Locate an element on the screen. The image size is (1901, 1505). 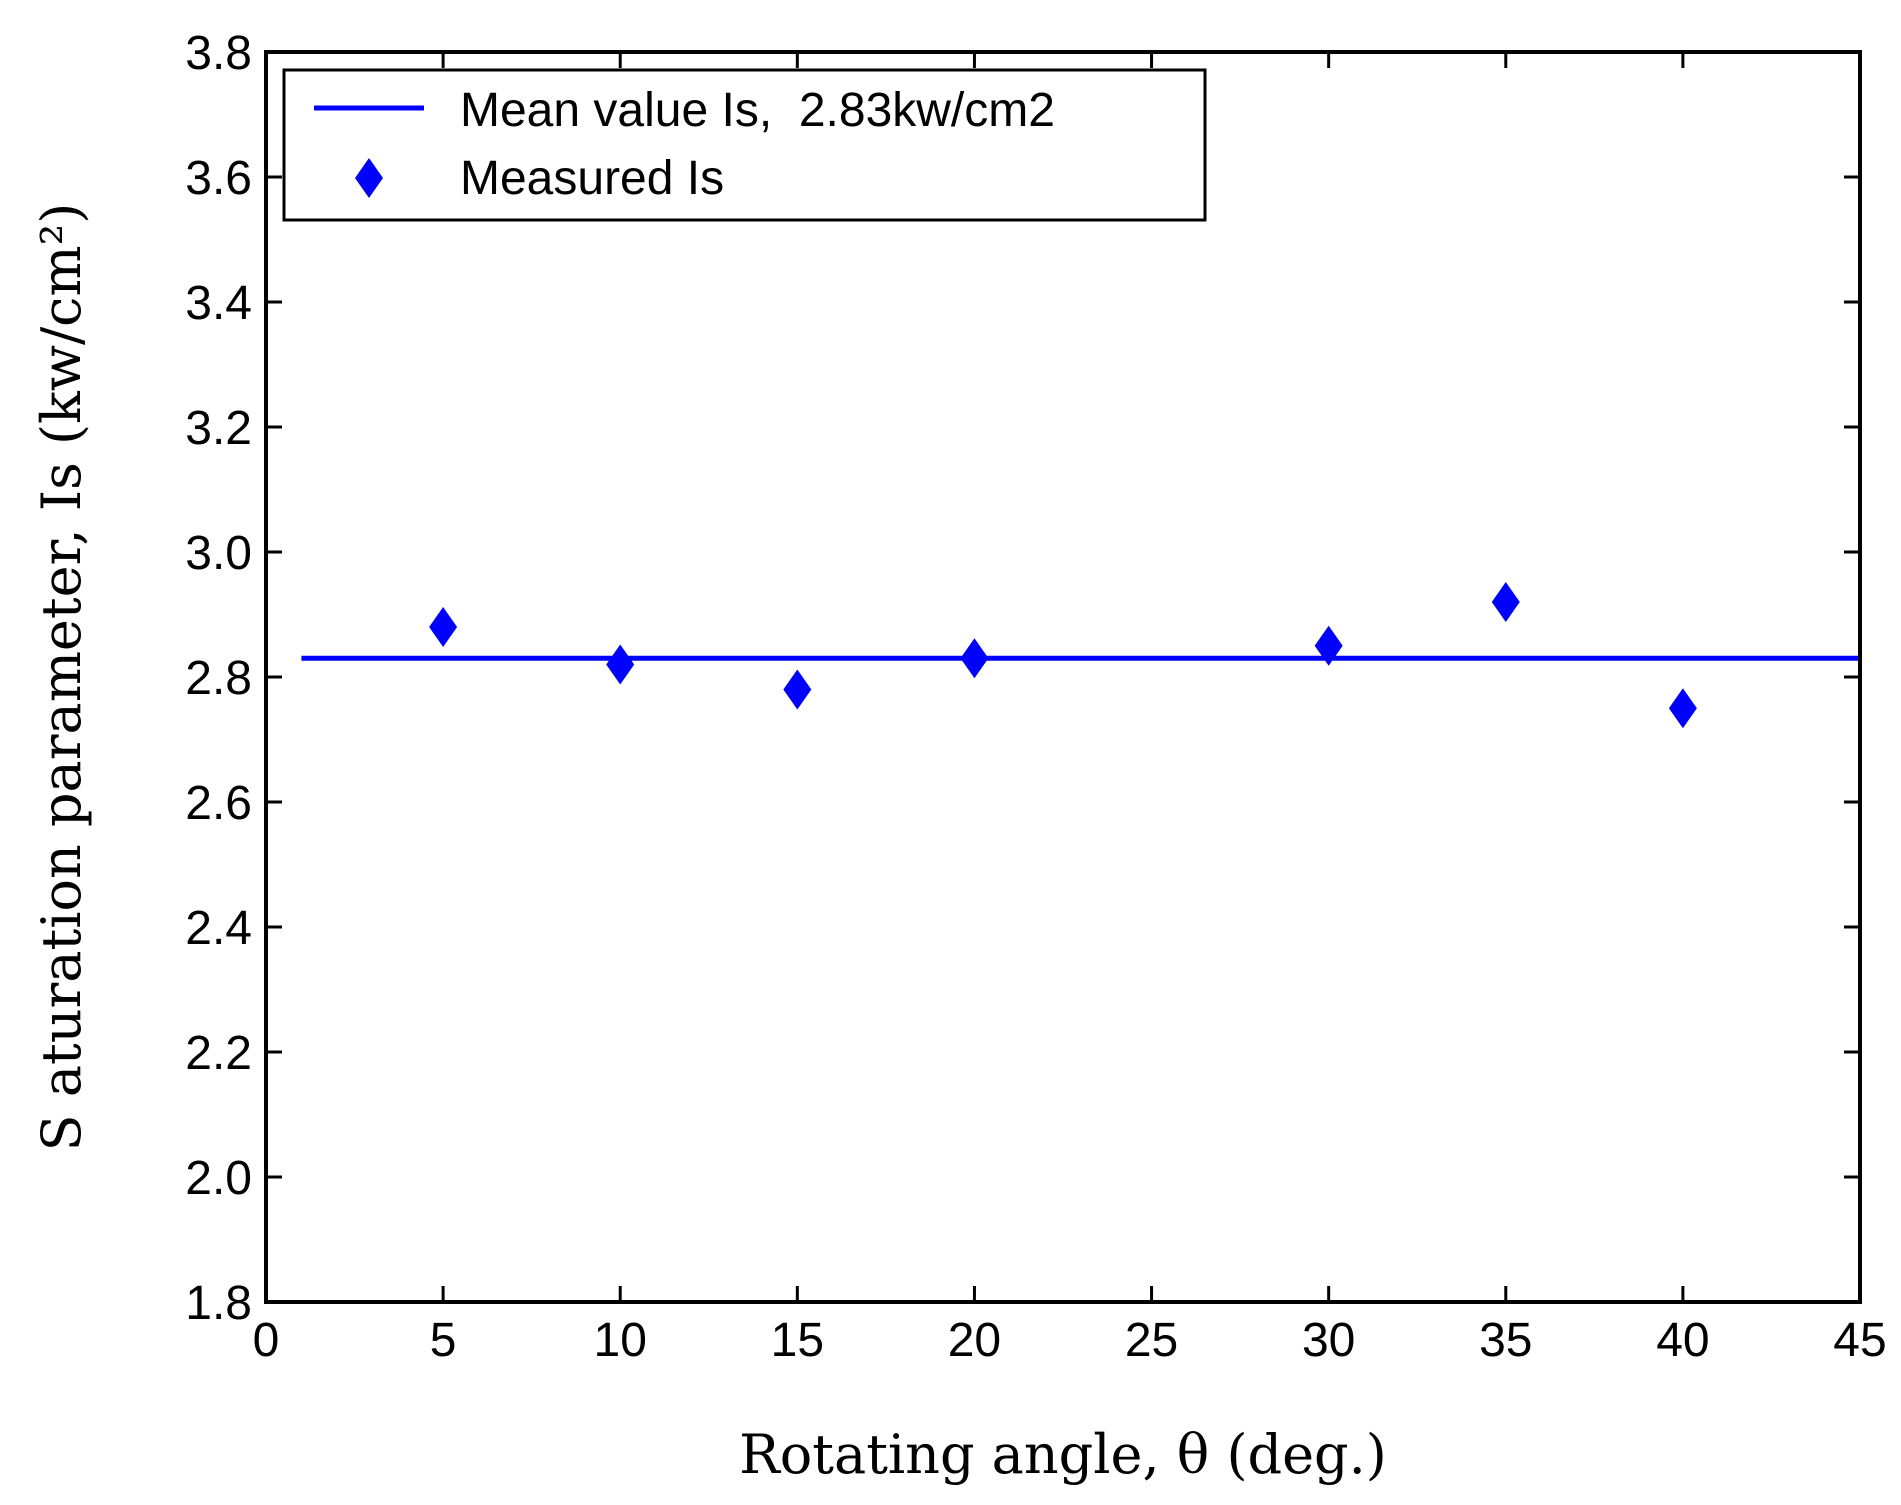
x-tick-label: 0 is located at coordinates (266, 1340).